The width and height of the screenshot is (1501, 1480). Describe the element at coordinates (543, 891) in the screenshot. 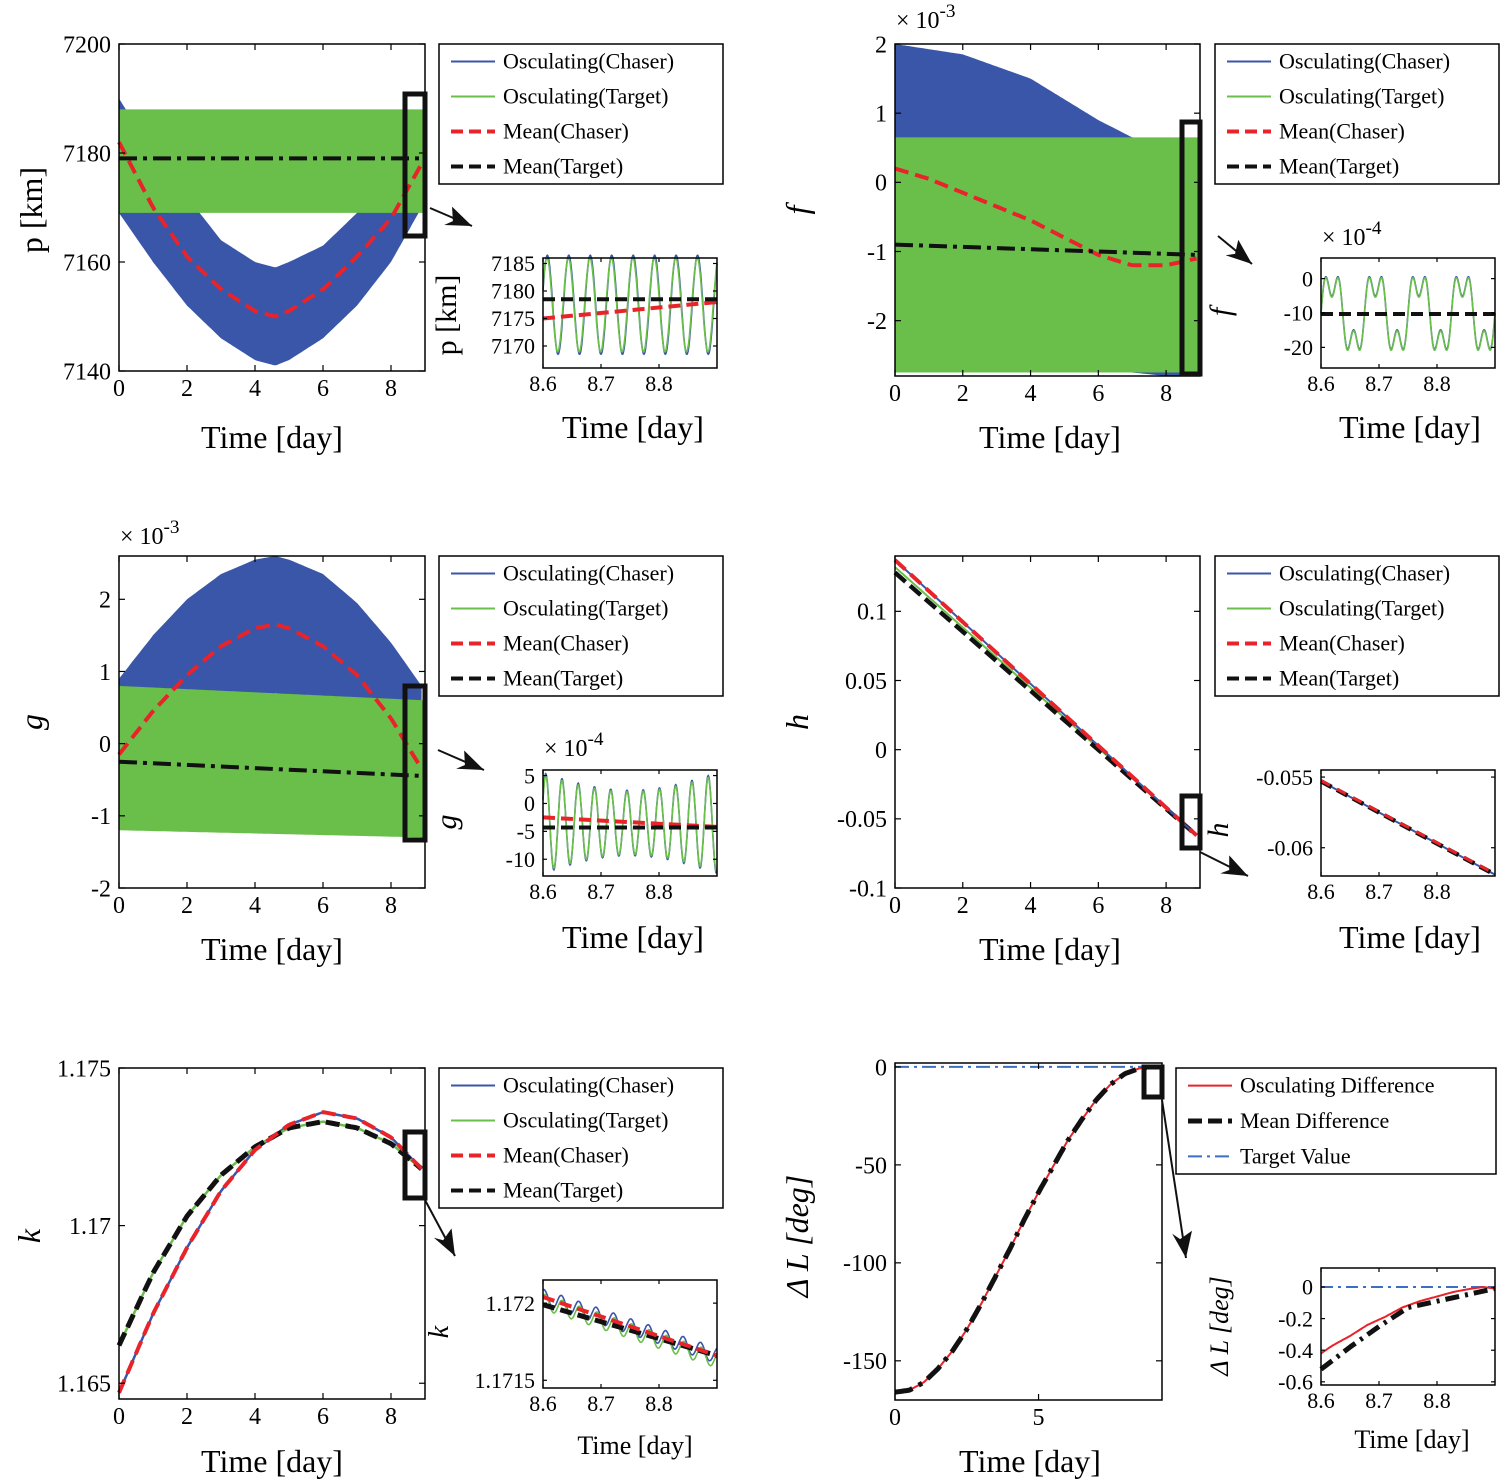

I see `g-inset-axes-xtick-label: 8.6` at that location.